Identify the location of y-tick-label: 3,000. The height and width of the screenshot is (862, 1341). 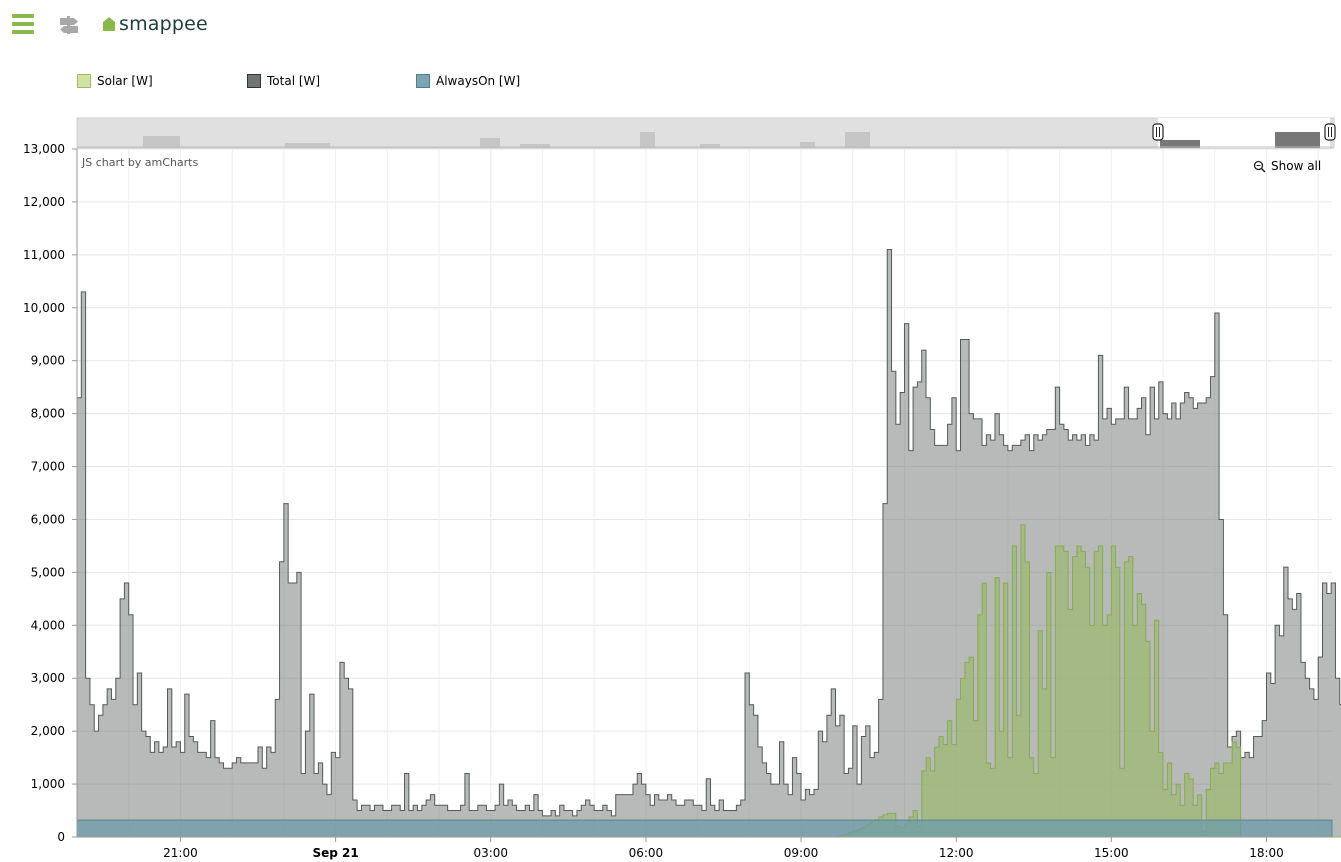
(48, 678).